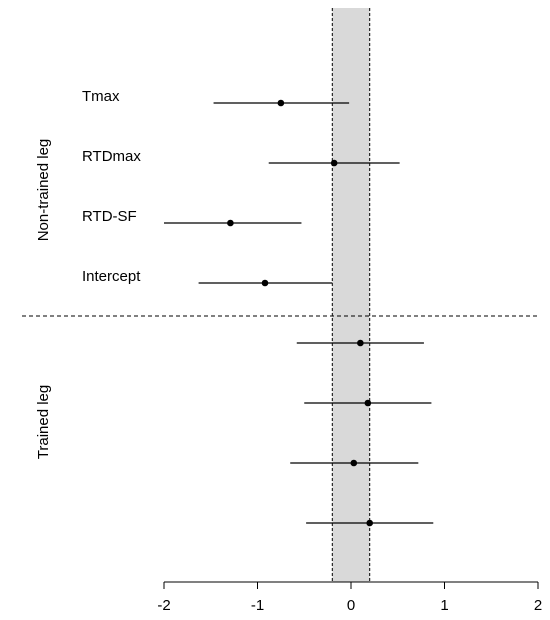 This screenshot has width=550, height=620. Describe the element at coordinates (265, 283) in the screenshot. I see `group-0-row-3-estimate-point` at that location.